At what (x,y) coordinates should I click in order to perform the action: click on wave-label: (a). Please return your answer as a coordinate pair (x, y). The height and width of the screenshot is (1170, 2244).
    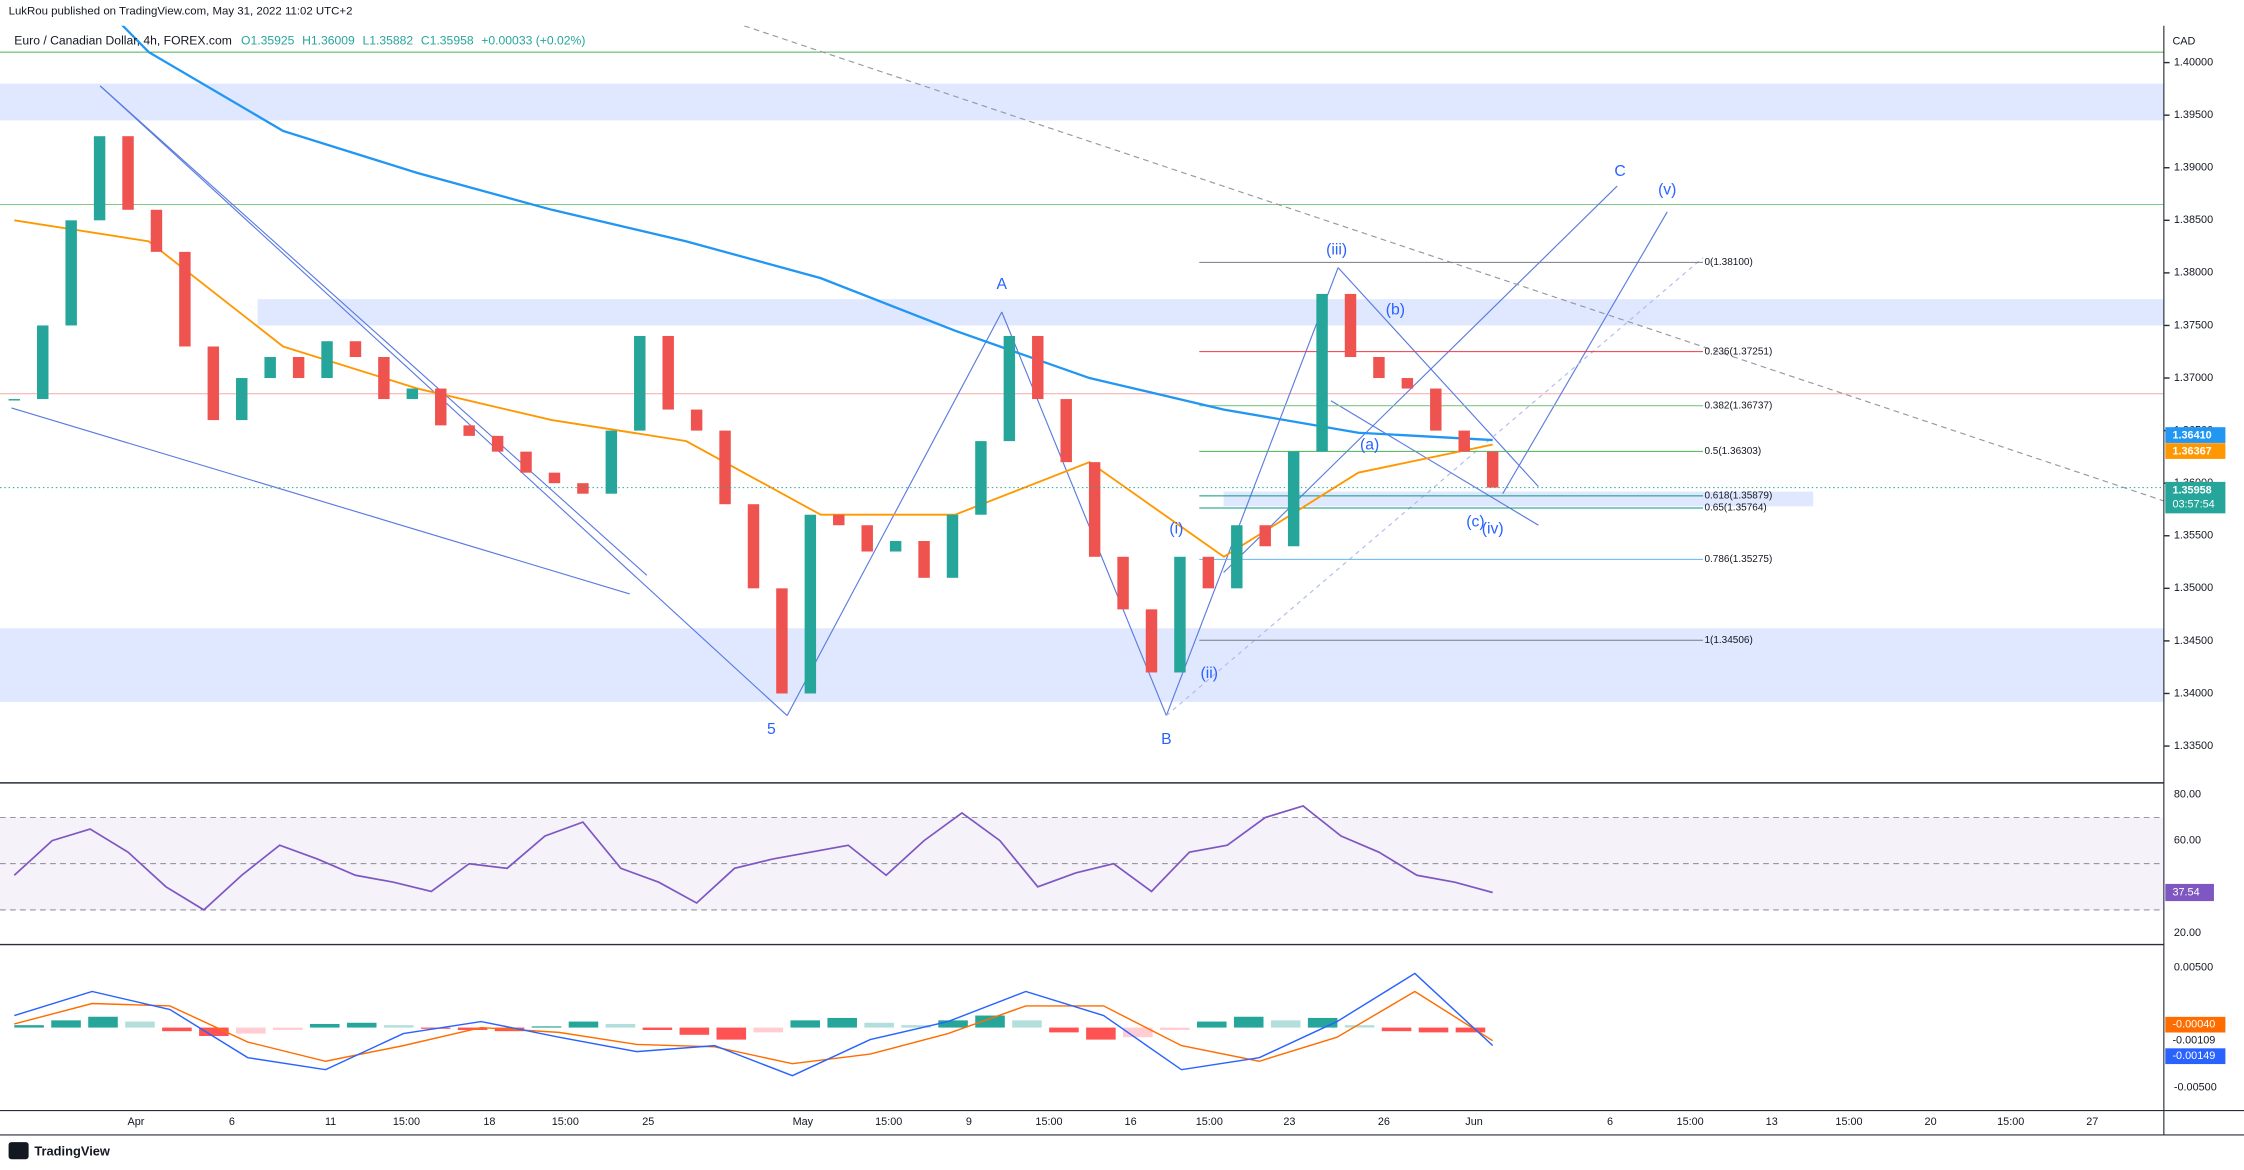
    Looking at the image, I should click on (1369, 444).